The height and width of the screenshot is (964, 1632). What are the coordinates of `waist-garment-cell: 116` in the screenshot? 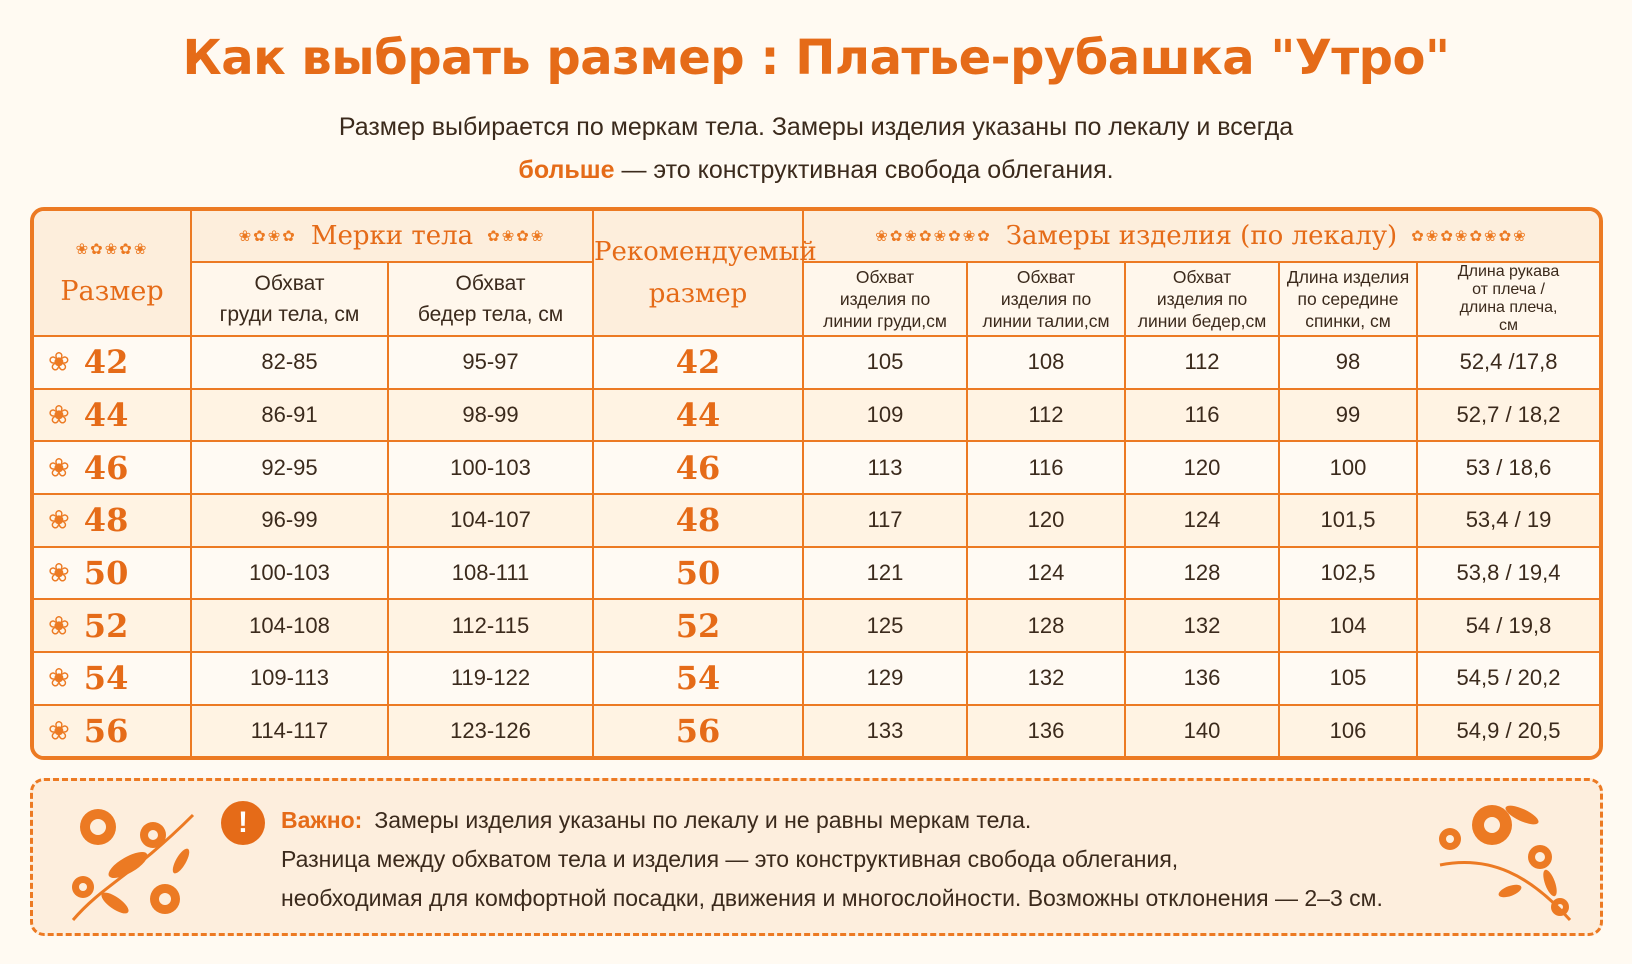 It's located at (1046, 467).